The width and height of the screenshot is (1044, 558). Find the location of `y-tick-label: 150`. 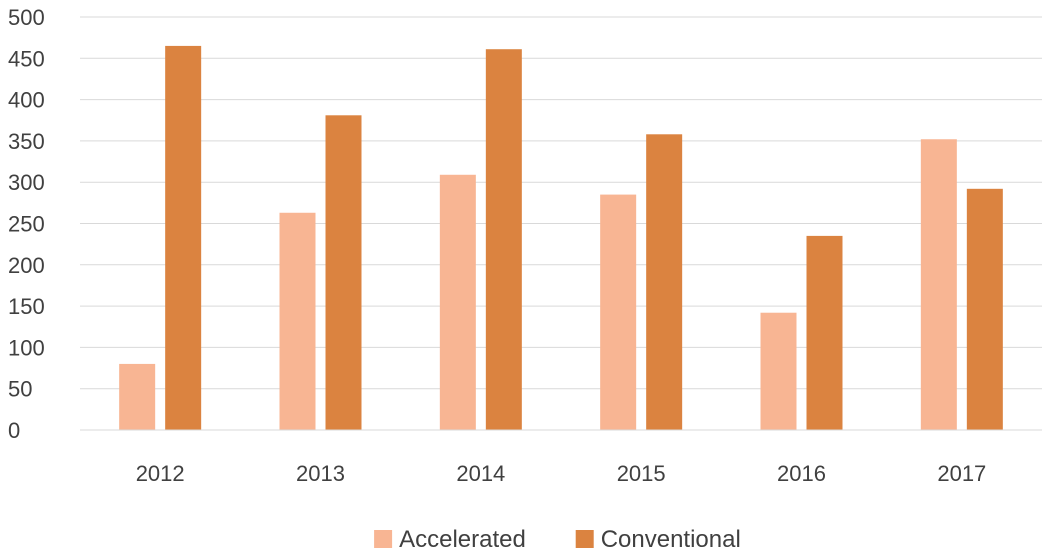

y-tick-label: 150 is located at coordinates (26, 306).